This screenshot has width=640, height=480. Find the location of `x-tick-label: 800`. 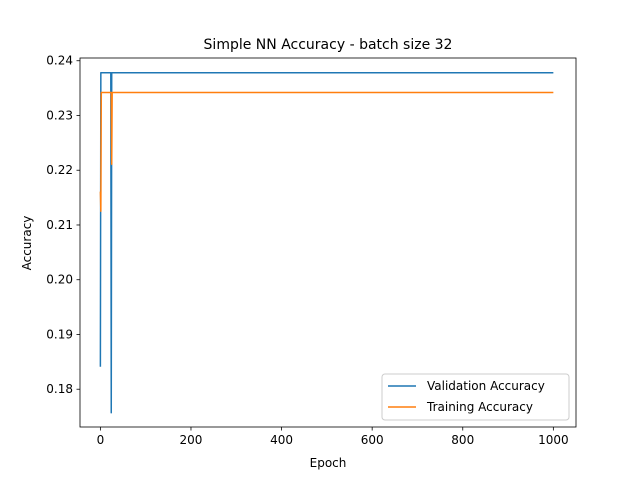

x-tick-label: 800 is located at coordinates (462, 440).